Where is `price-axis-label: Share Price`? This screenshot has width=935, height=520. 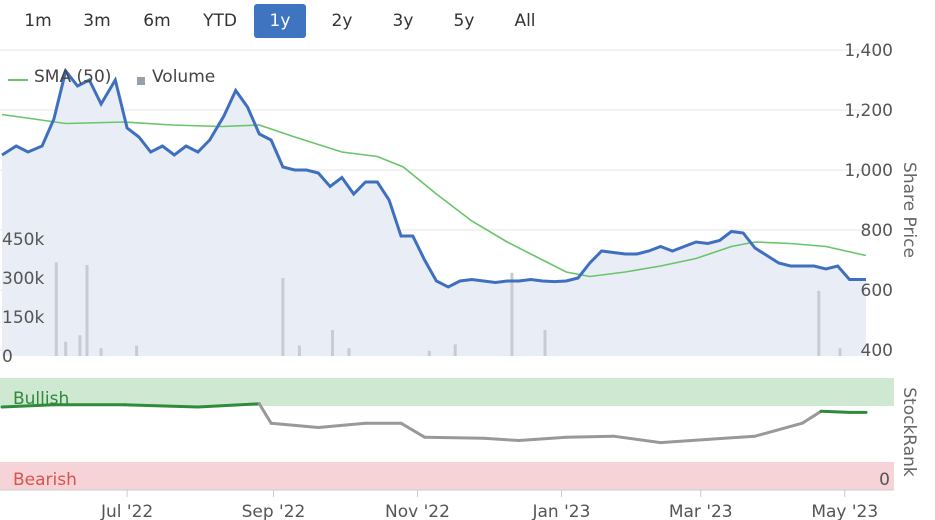 price-axis-label: Share Price is located at coordinates (909, 210).